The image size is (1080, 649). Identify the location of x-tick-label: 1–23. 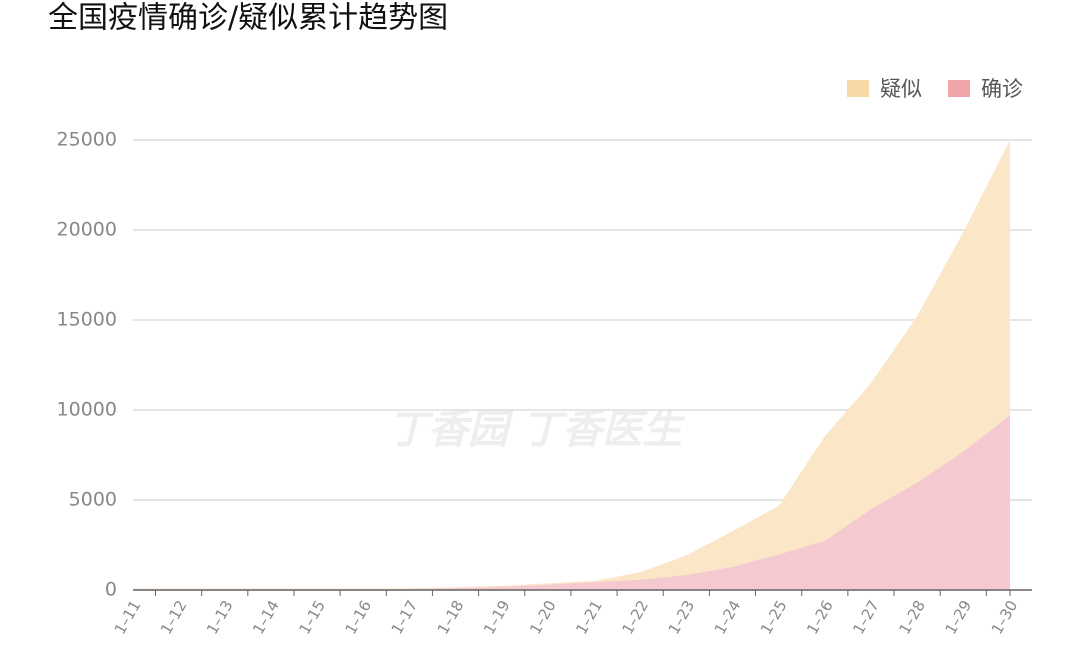
(682, 617).